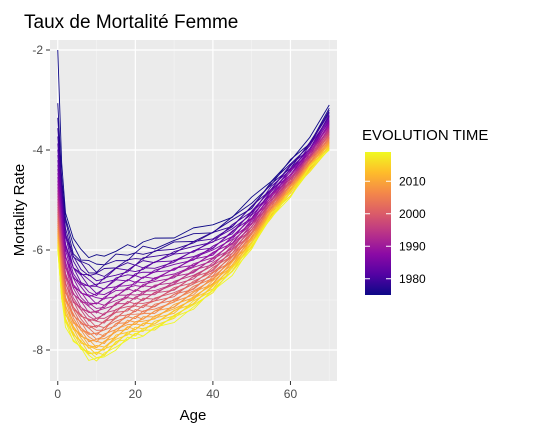 This screenshot has width=533, height=435. I want to click on legend-tick-label: 1980, so click(412, 279).